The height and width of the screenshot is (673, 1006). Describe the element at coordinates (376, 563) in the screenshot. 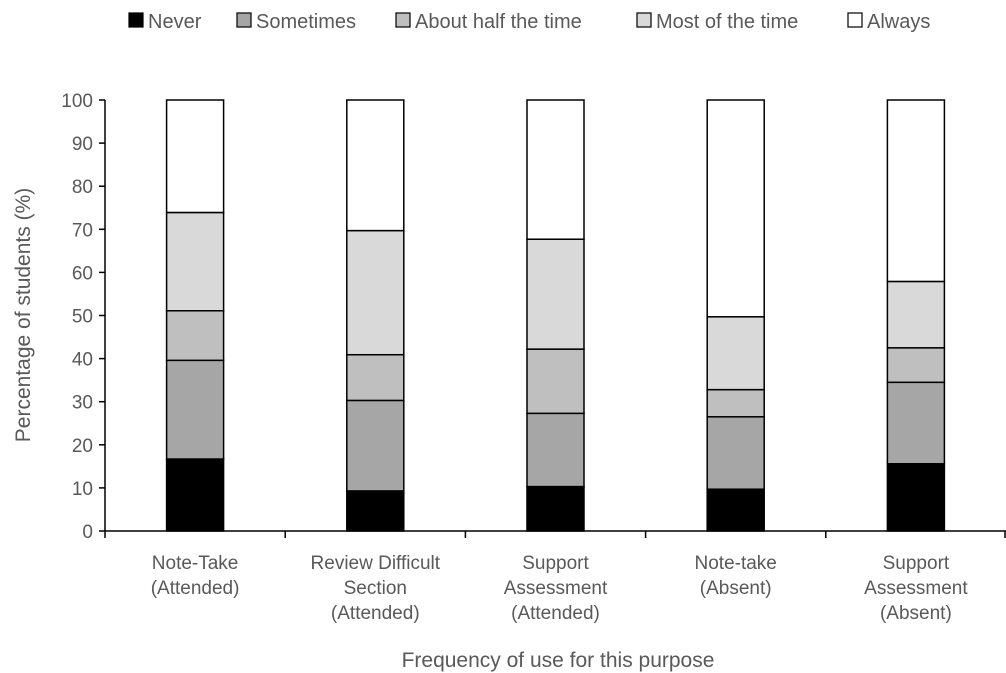

I see `x-tick-label-1-0: Review Difficult` at that location.